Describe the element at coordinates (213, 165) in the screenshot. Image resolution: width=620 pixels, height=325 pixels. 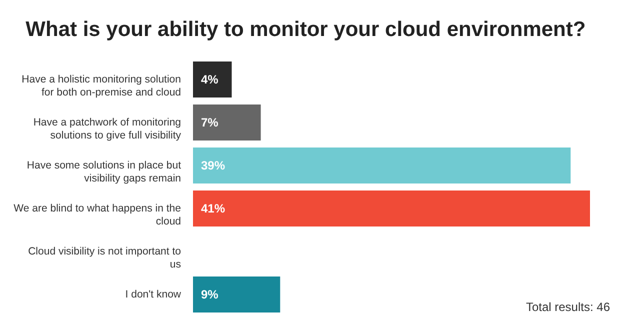
I see `data-label: 39%` at that location.